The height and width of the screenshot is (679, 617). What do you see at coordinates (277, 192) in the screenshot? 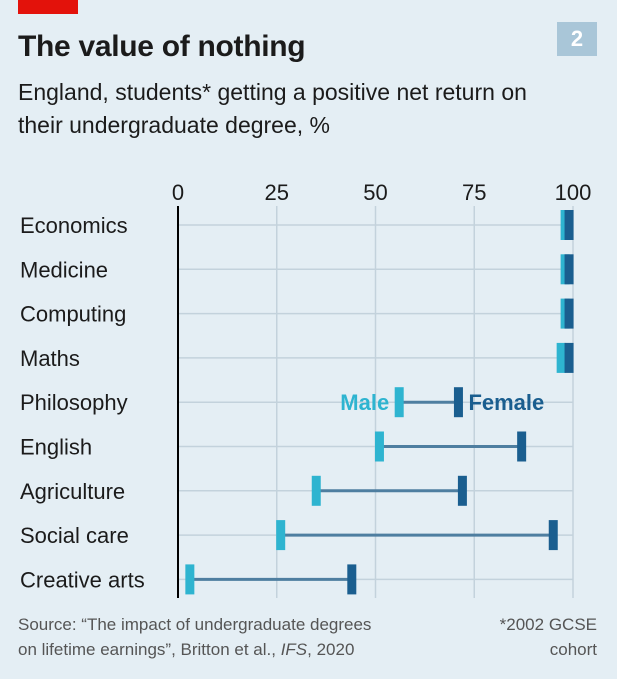
I see `x-tick-label: 25` at bounding box center [277, 192].